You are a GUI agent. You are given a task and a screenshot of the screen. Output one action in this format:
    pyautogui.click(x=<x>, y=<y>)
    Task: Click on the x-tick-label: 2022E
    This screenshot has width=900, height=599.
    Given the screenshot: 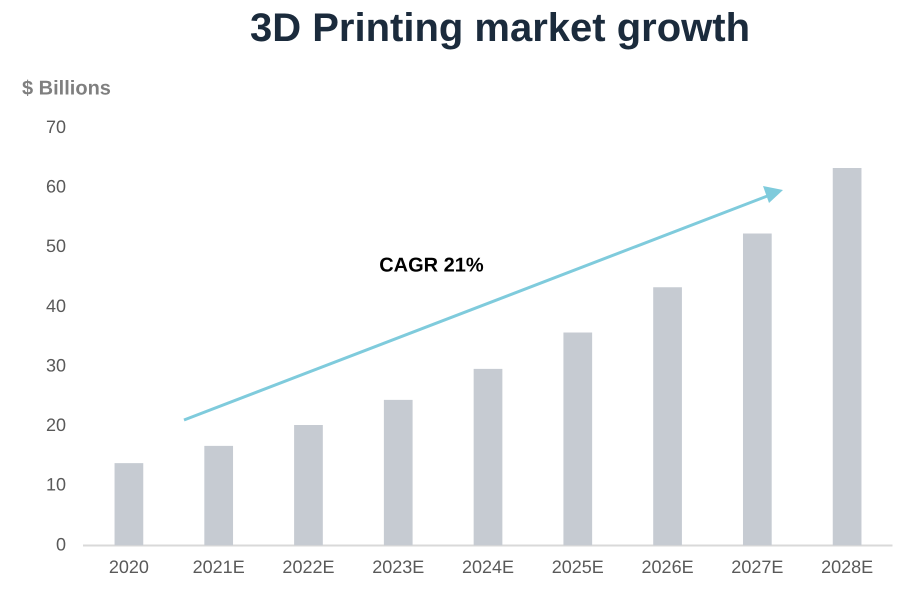 What is the action you would take?
    pyautogui.click(x=308, y=567)
    